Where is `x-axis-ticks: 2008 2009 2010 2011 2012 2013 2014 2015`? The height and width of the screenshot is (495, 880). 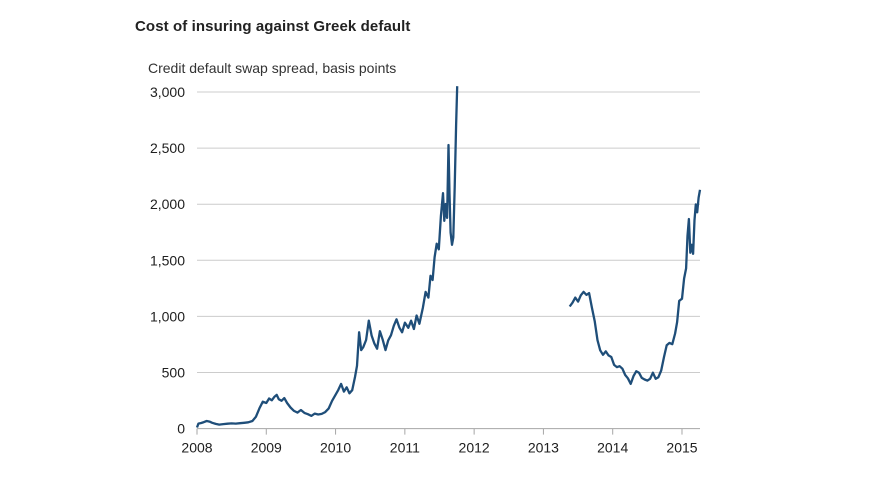
x-axis-ticks: 2008 2009 2010 2011 2012 2013 2014 2015 is located at coordinates (439, 442).